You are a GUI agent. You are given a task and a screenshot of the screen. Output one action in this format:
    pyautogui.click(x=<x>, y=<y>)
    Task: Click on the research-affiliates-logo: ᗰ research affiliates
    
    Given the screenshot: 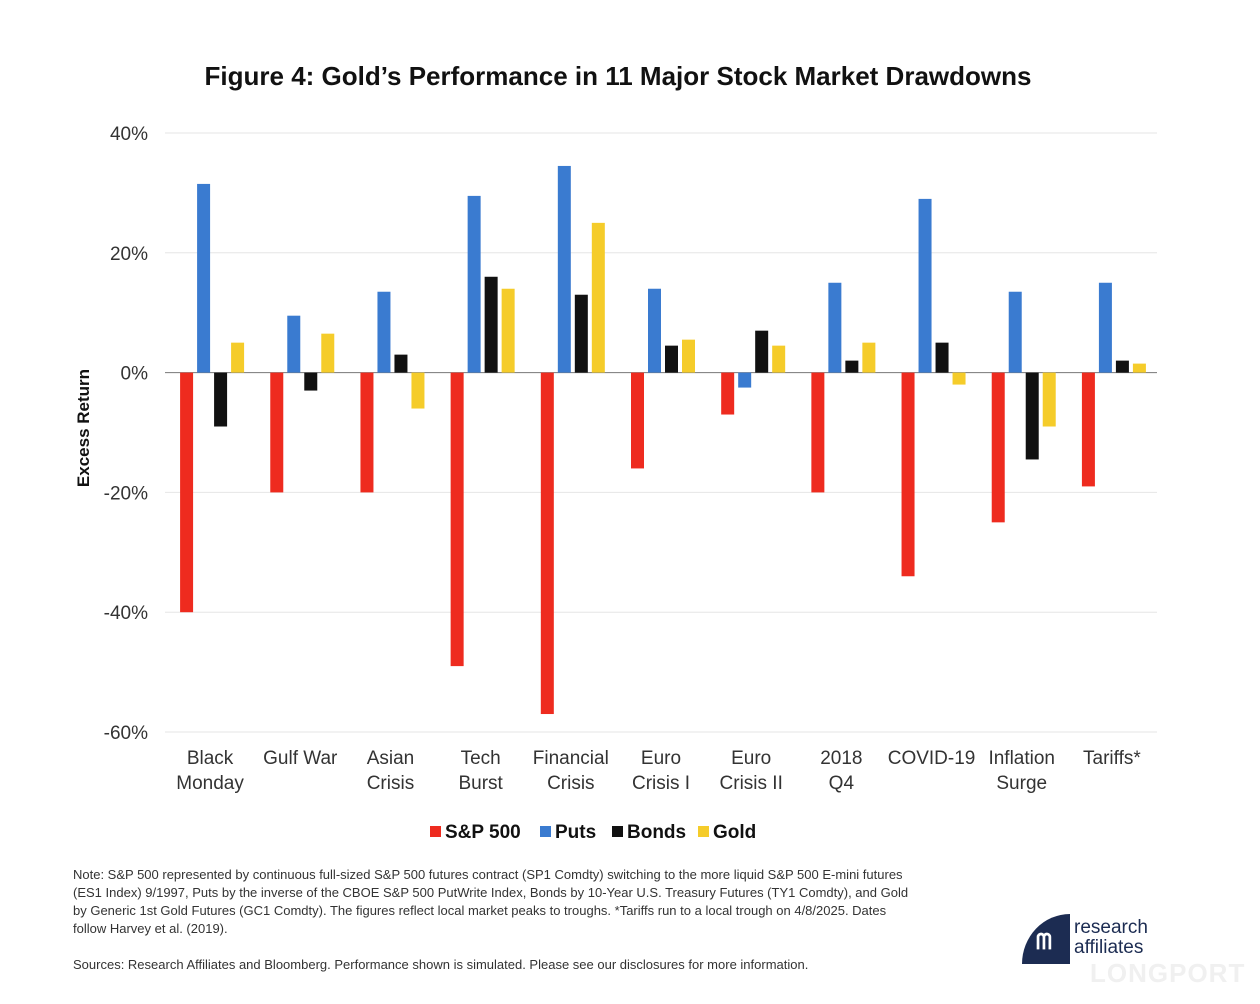 What is the action you would take?
    pyautogui.click(x=1092, y=939)
    